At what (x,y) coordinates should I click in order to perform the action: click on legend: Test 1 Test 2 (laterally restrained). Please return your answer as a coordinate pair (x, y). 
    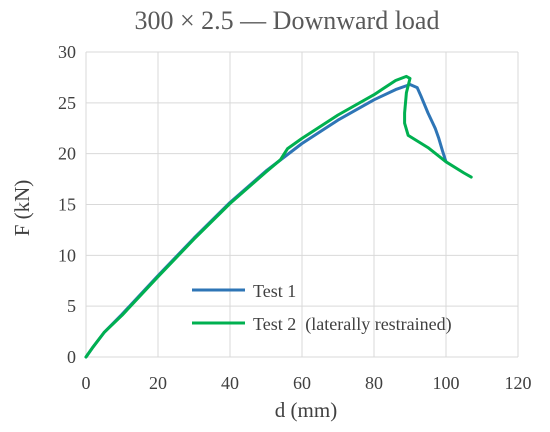
    Looking at the image, I should click on (322, 308).